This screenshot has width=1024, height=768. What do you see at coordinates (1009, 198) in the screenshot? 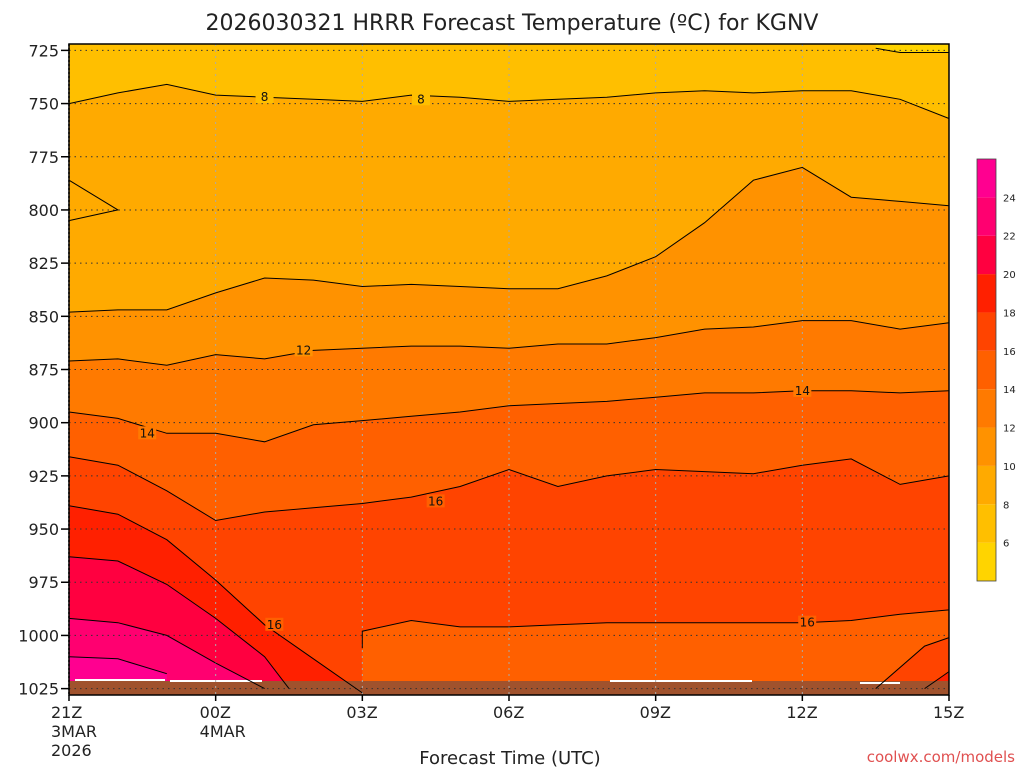
I see `colorbar-tick-label-9: 24` at bounding box center [1009, 198].